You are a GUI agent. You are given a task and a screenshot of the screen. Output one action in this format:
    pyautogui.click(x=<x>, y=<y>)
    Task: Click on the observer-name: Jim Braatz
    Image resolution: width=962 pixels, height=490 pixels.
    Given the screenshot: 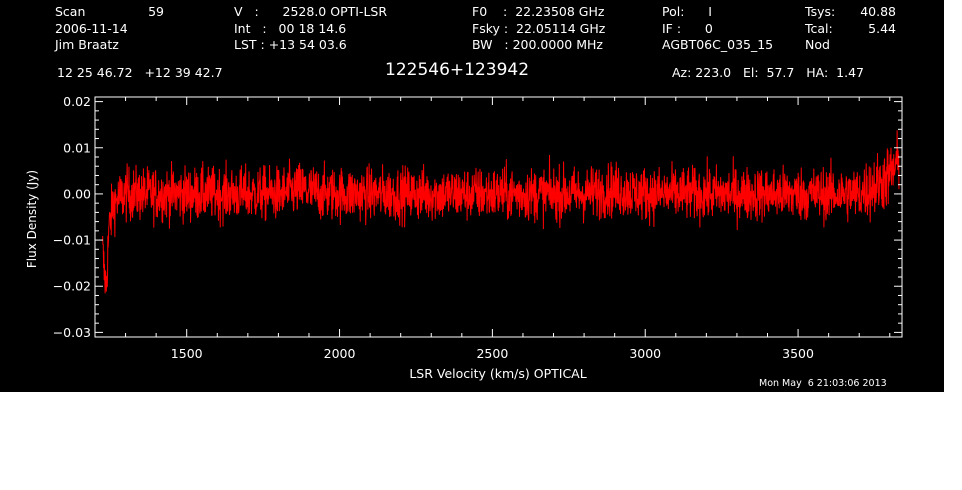 What is the action you would take?
    pyautogui.click(x=87, y=44)
    